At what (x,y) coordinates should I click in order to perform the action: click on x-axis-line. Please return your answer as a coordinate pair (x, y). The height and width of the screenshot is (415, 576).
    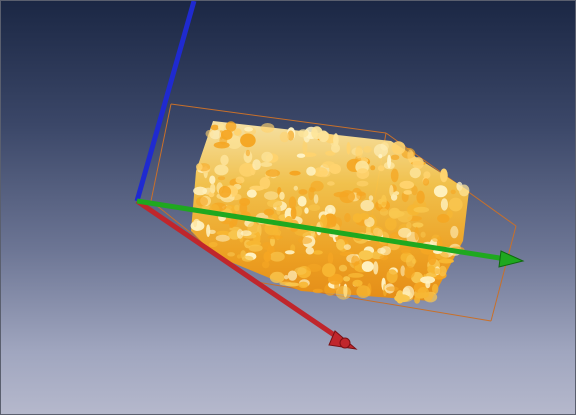
    Looking at the image, I should click on (241, 272).